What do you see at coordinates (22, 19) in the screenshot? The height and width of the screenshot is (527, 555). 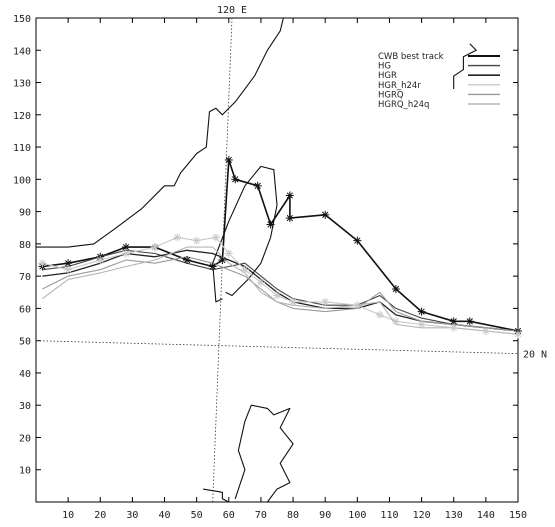 I see `y-tick-label: 150` at bounding box center [22, 19].